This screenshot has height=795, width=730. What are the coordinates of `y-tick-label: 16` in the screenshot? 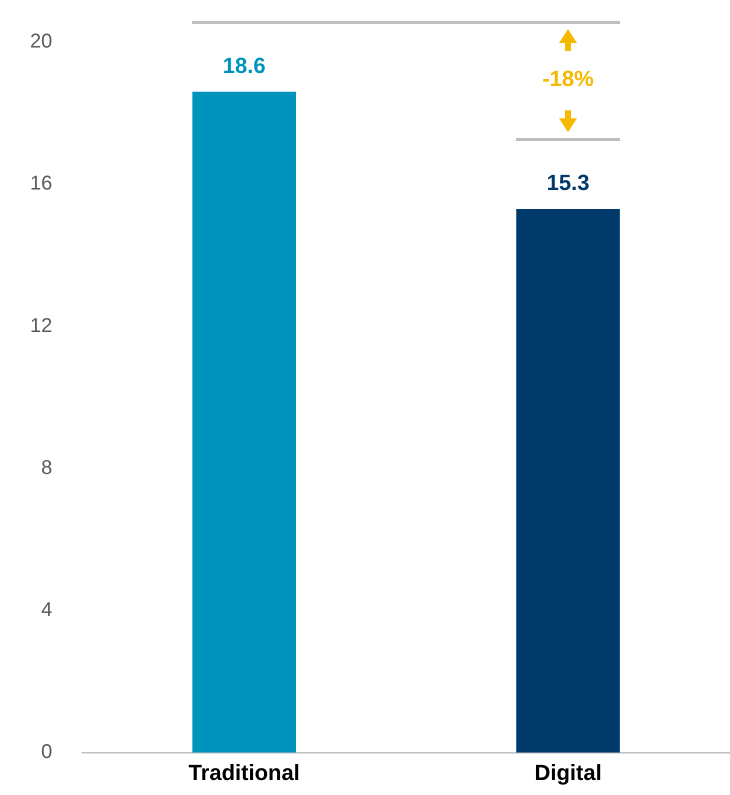 It's located at (41, 183).